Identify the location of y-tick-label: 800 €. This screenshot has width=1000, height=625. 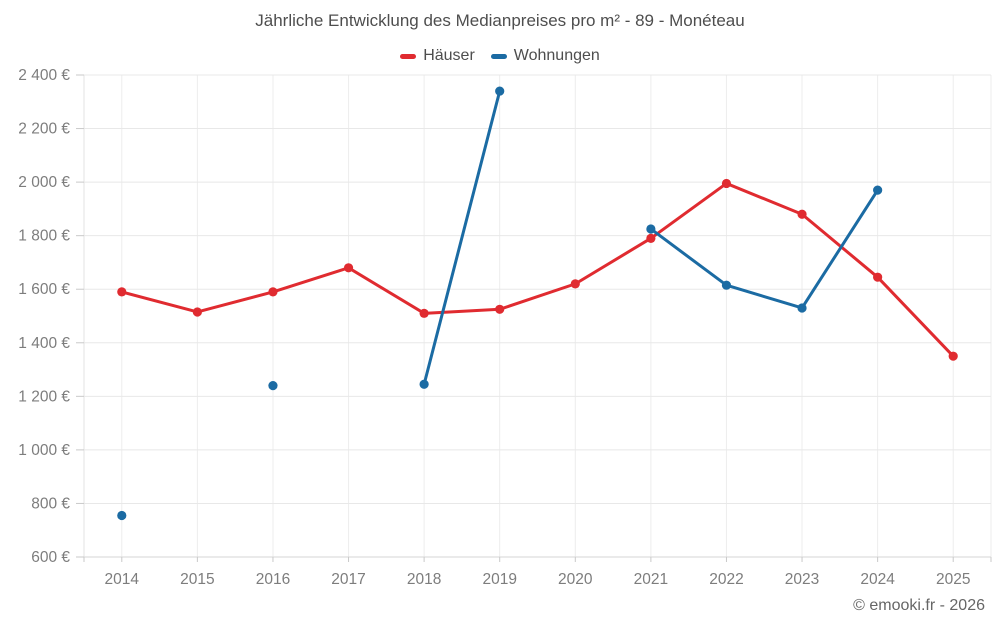
(50, 503).